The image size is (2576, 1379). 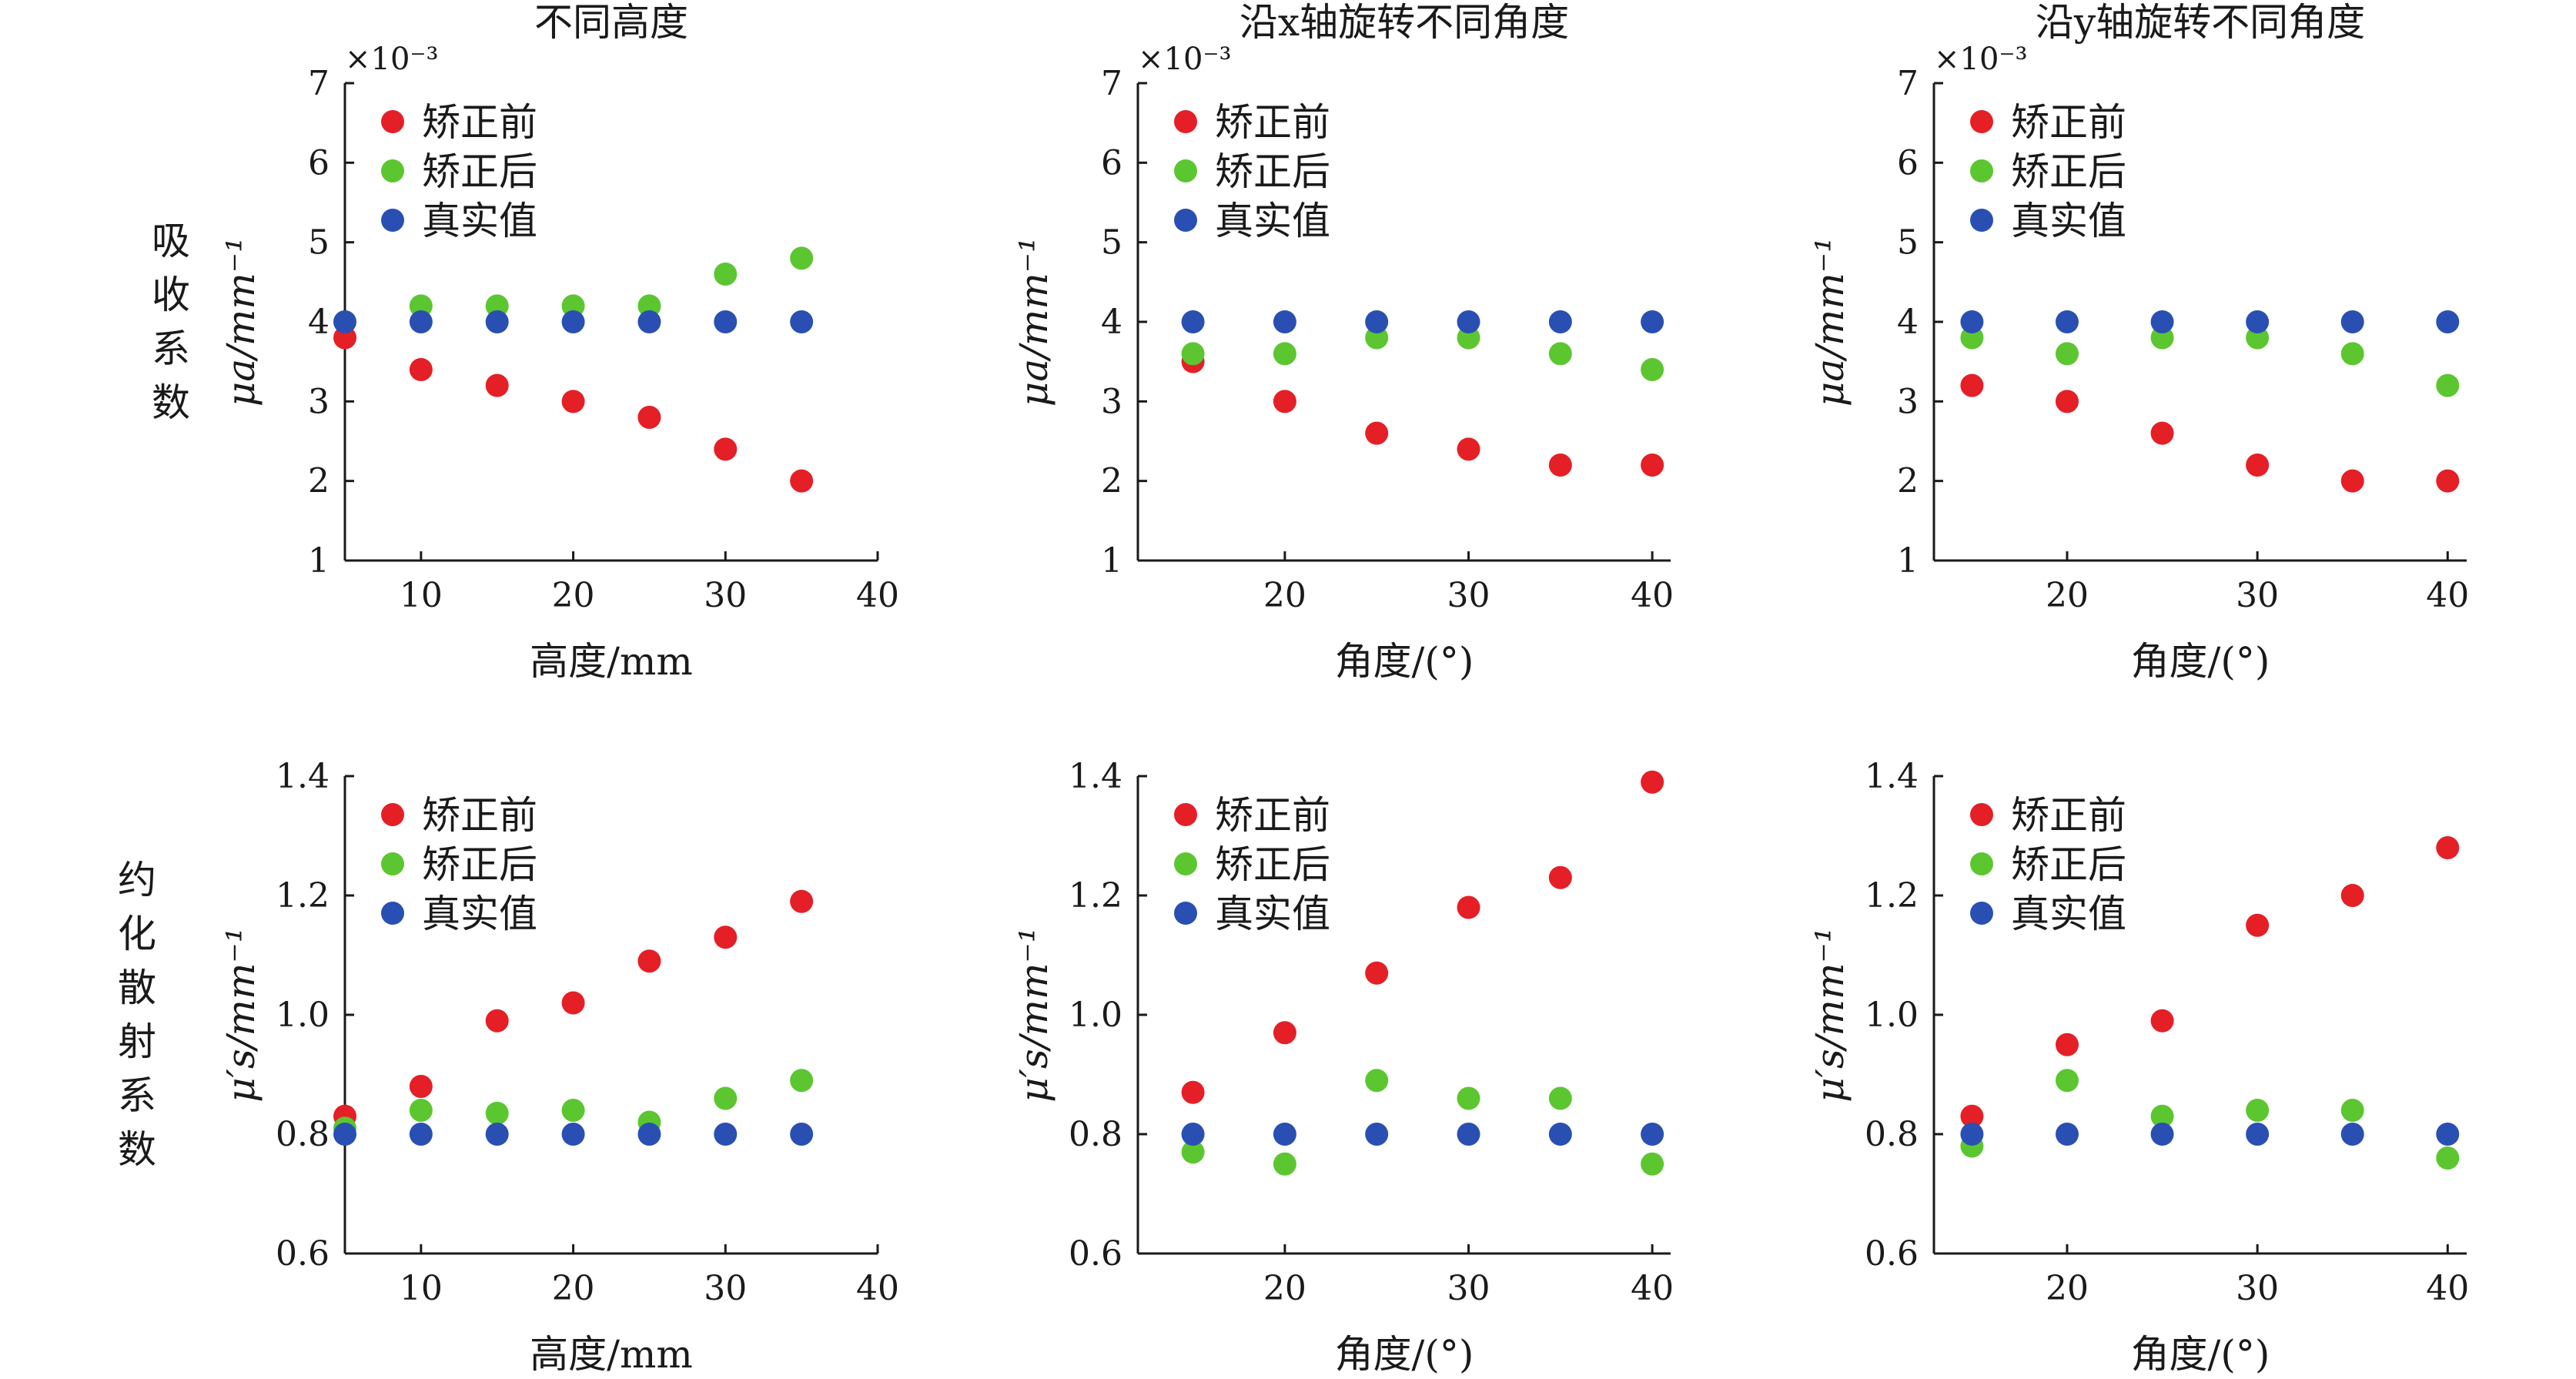 What do you see at coordinates (1892, 895) in the screenshot?
I see `y-tick-label: 1.2` at bounding box center [1892, 895].